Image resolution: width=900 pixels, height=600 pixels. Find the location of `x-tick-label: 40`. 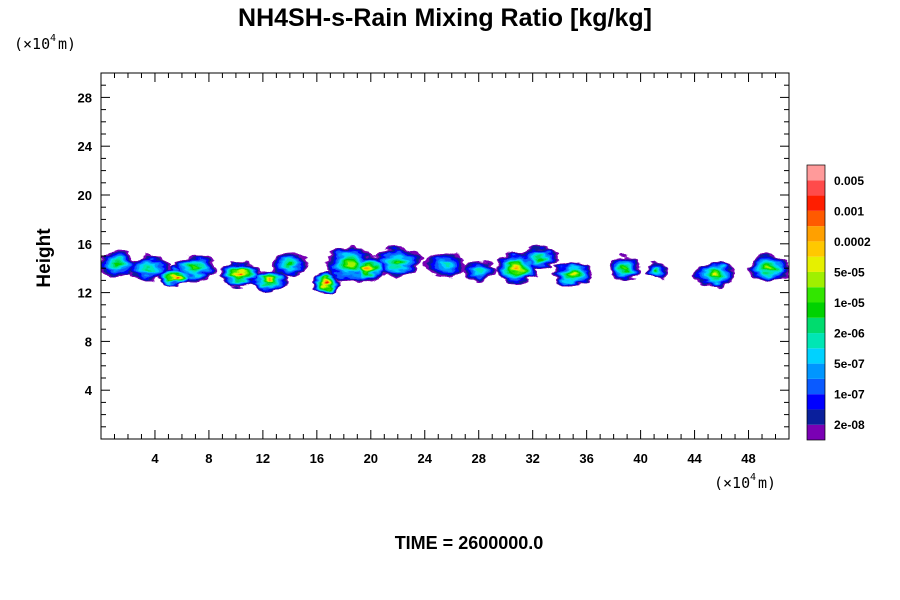

x-tick-label: 40 is located at coordinates (640, 458).